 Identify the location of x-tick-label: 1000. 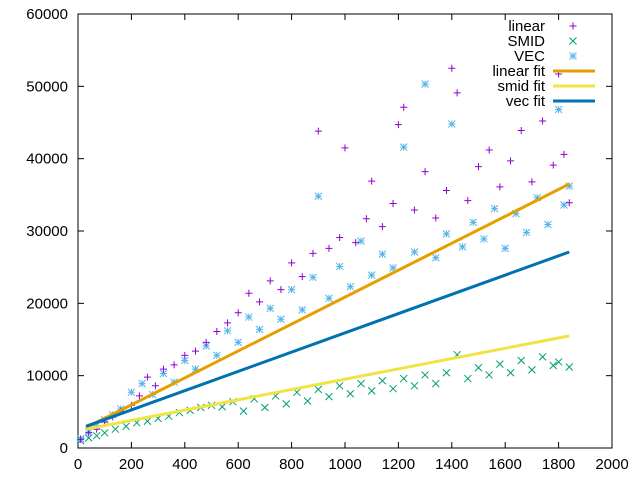
(344, 464).